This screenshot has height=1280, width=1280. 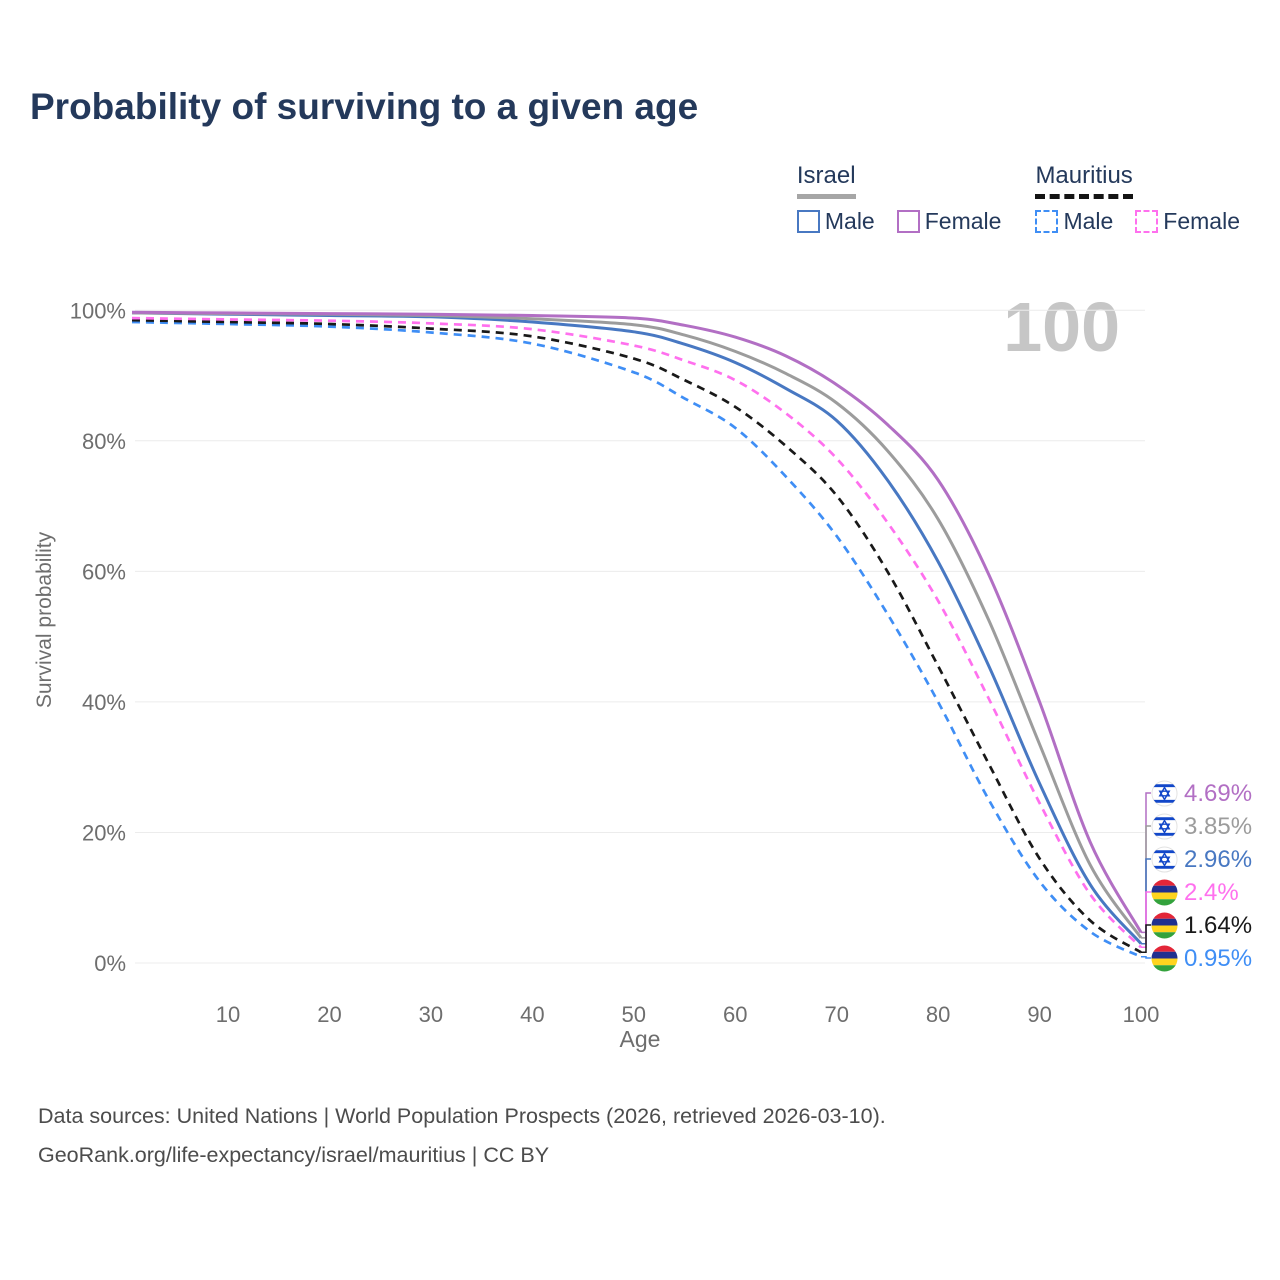 I want to click on hover-age-watermark: 100, so click(x=1061, y=327).